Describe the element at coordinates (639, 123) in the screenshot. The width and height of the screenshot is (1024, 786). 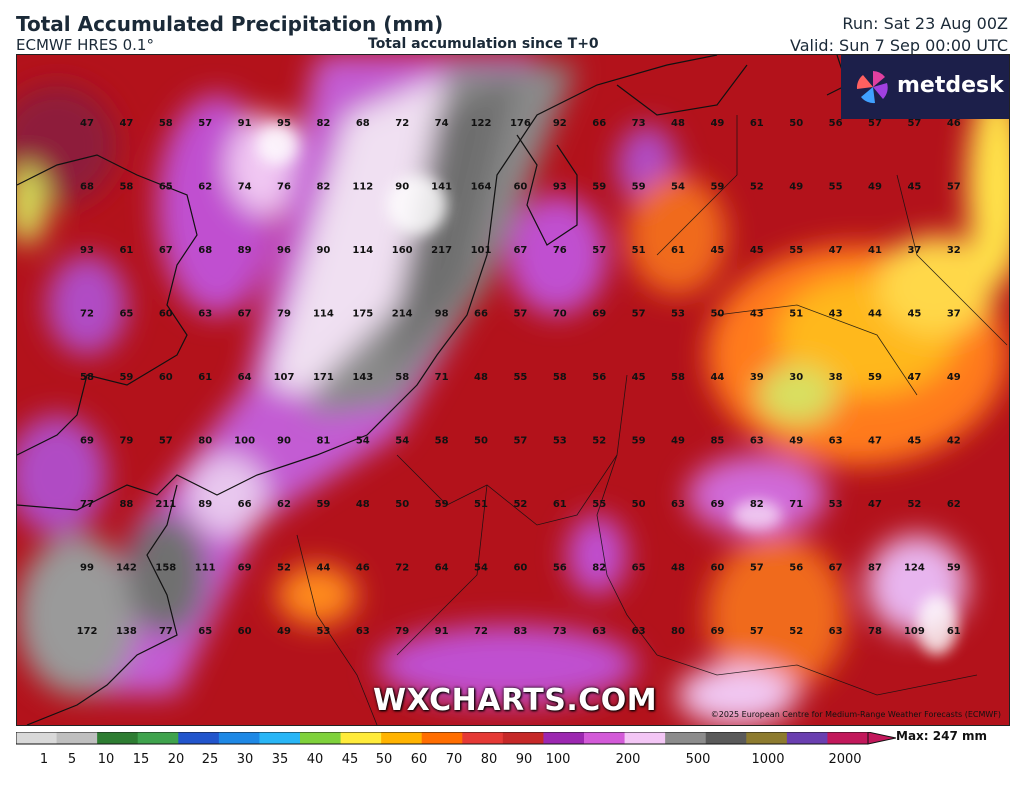
I see `map-value-label: 73` at that location.